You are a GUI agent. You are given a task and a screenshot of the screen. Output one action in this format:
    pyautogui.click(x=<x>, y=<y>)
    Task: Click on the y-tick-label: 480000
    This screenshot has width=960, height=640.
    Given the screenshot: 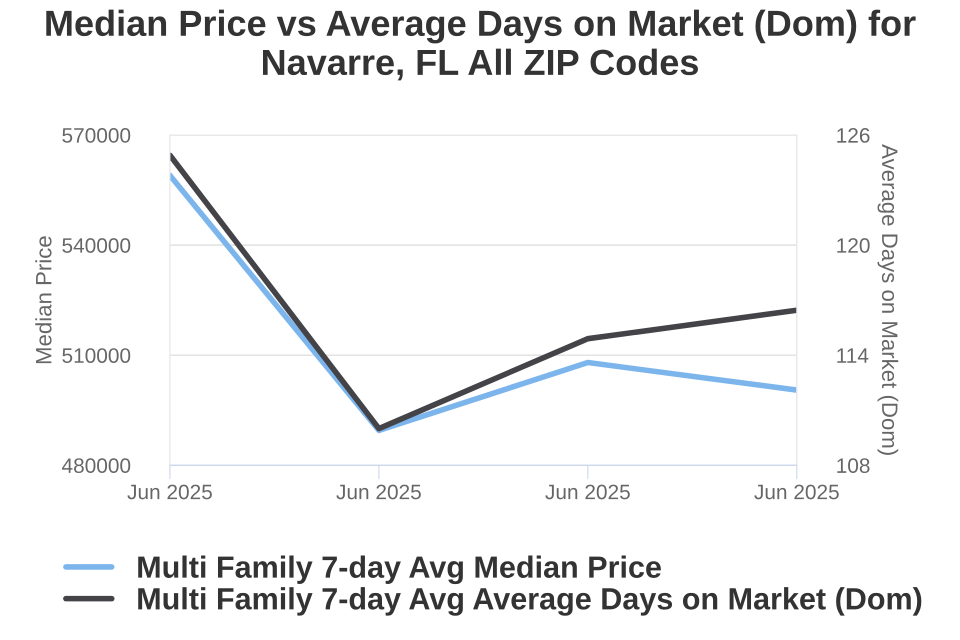 What is the action you would take?
    pyautogui.click(x=96, y=466)
    